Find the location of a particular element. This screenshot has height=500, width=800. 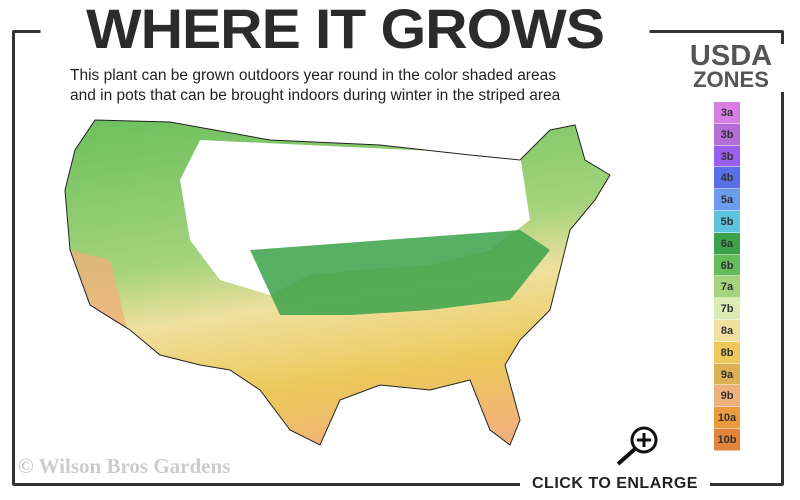

legend-zone-10a: 10a is located at coordinates (727, 418).